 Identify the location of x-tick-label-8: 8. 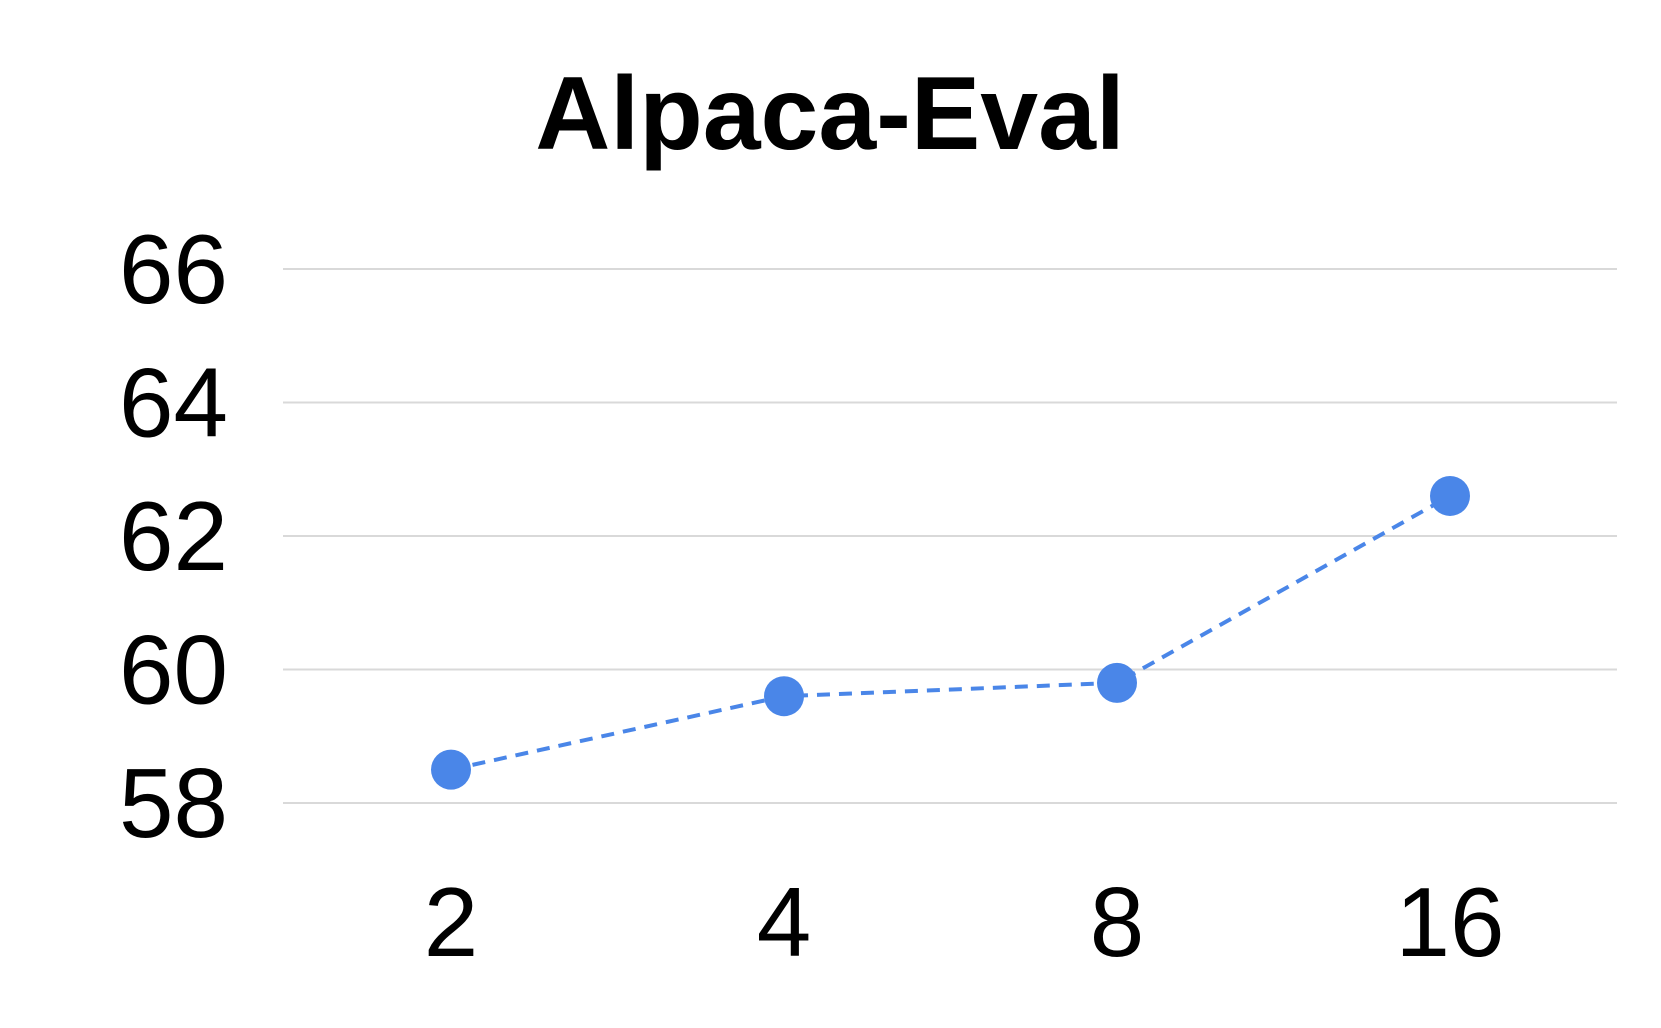
(1117, 922).